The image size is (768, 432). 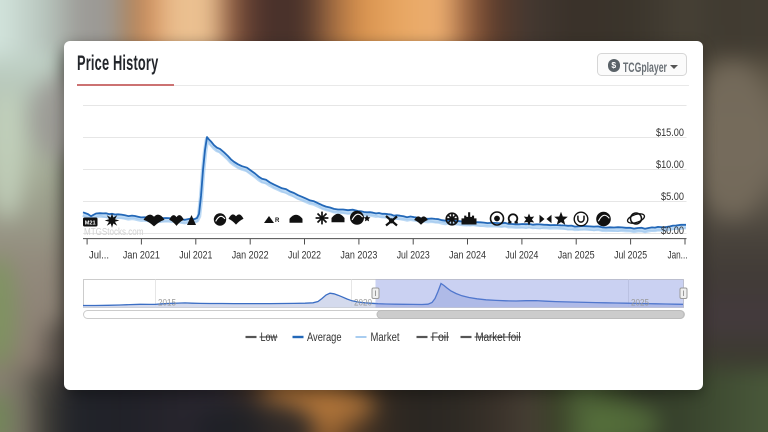 What do you see at coordinates (167, 302) in the screenshot?
I see `svg-text: 2015` at bounding box center [167, 302].